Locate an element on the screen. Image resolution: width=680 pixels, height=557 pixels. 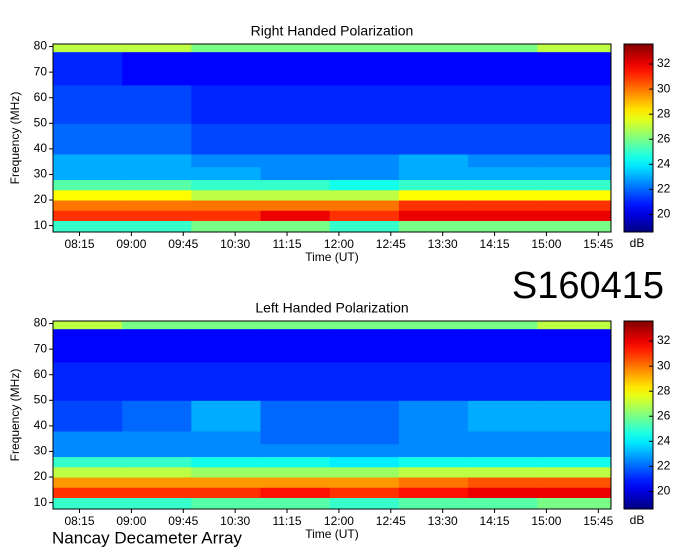
colorbar is located at coordinates (638, 138).